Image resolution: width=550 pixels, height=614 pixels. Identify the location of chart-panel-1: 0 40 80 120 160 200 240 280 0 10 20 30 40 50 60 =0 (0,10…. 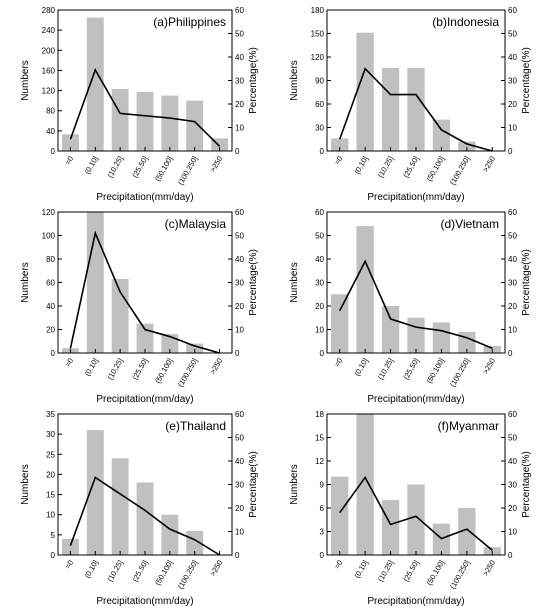
(139, 104).